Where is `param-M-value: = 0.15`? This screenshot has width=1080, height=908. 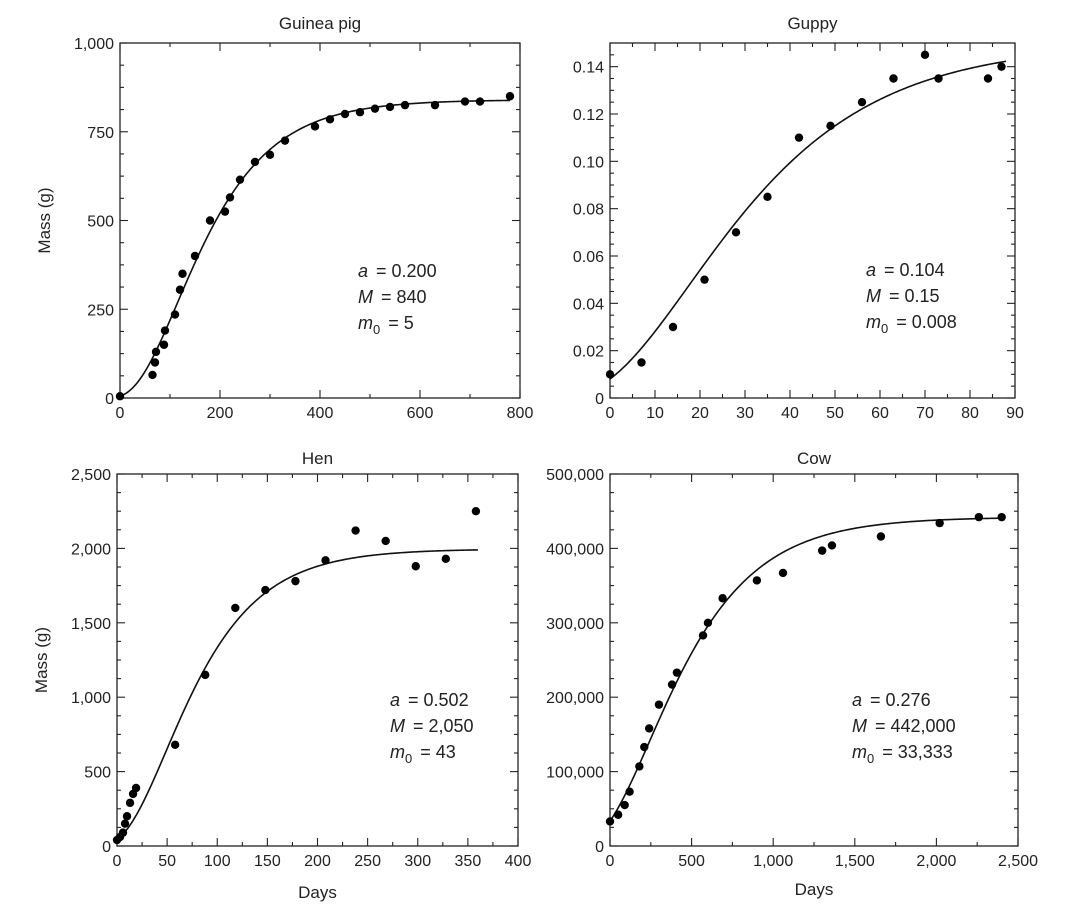
param-M-value: = 0.15 is located at coordinates (912, 296).